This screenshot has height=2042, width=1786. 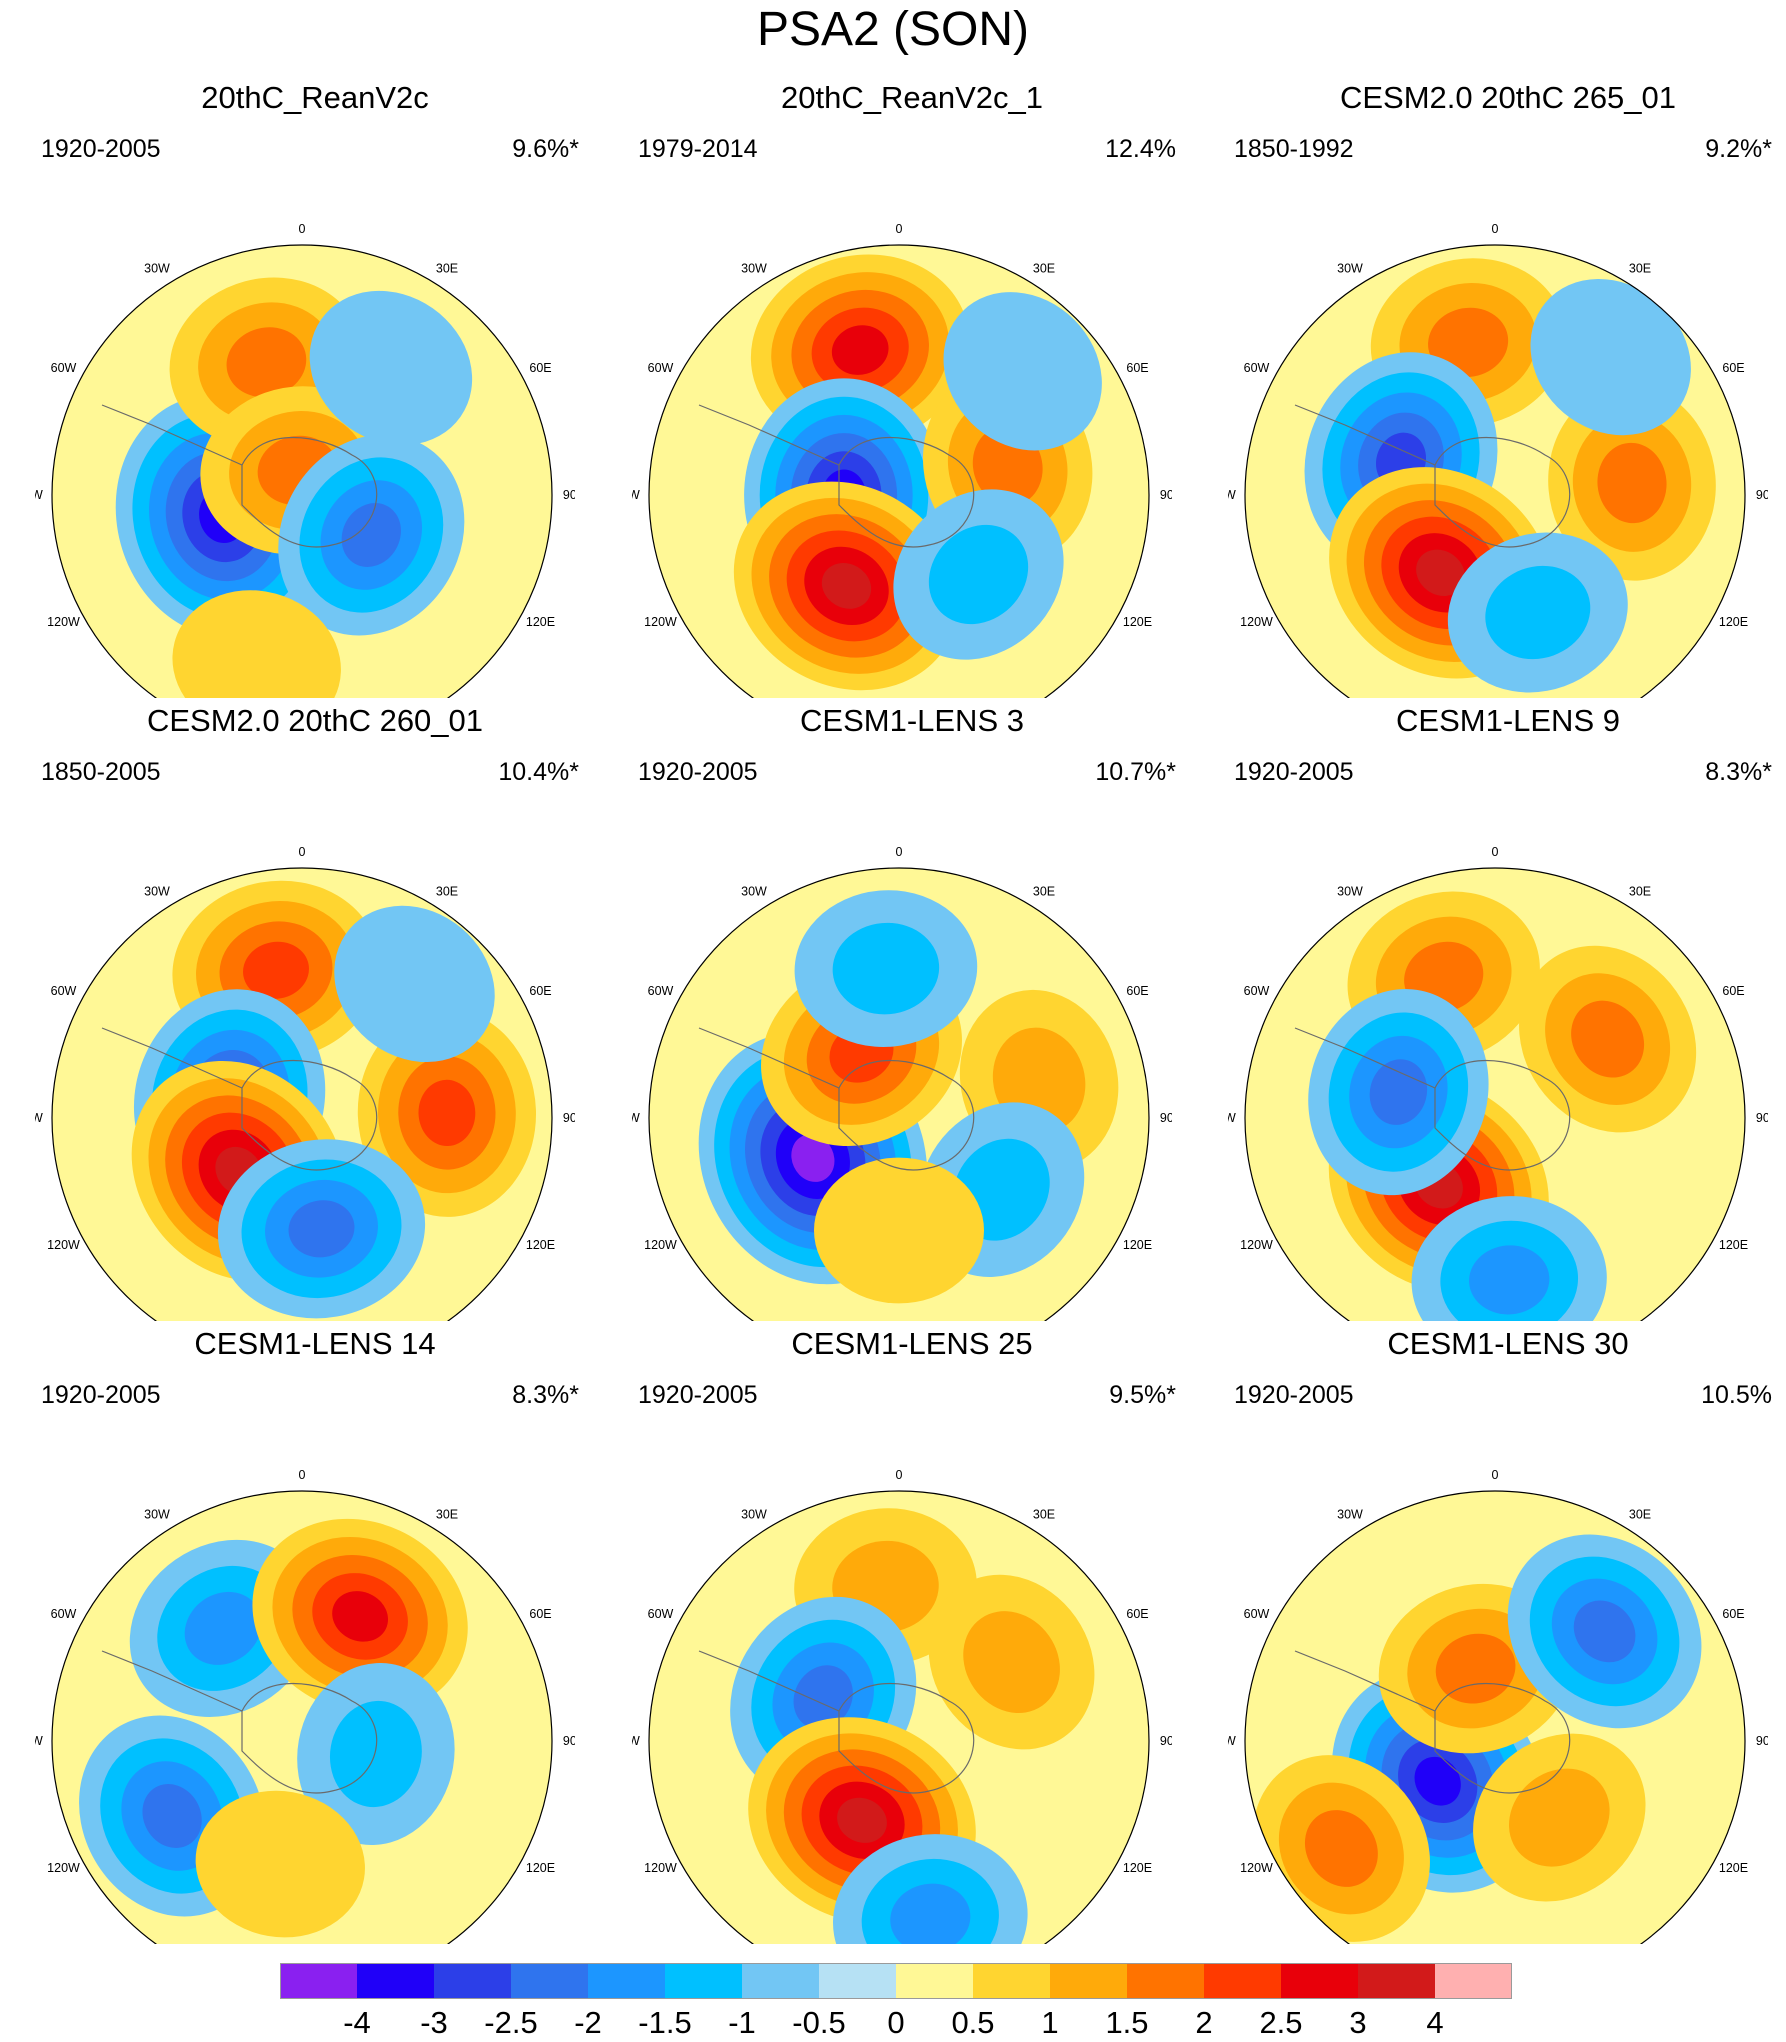 I want to click on panel-period: 1920-2005, so click(x=1294, y=772).